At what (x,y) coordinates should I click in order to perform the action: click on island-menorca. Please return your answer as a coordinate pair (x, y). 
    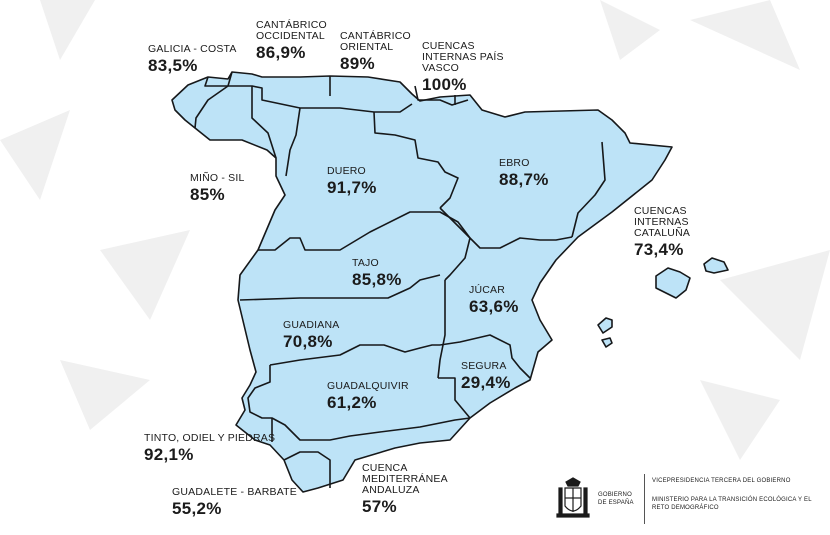
    Looking at the image, I should click on (716, 265).